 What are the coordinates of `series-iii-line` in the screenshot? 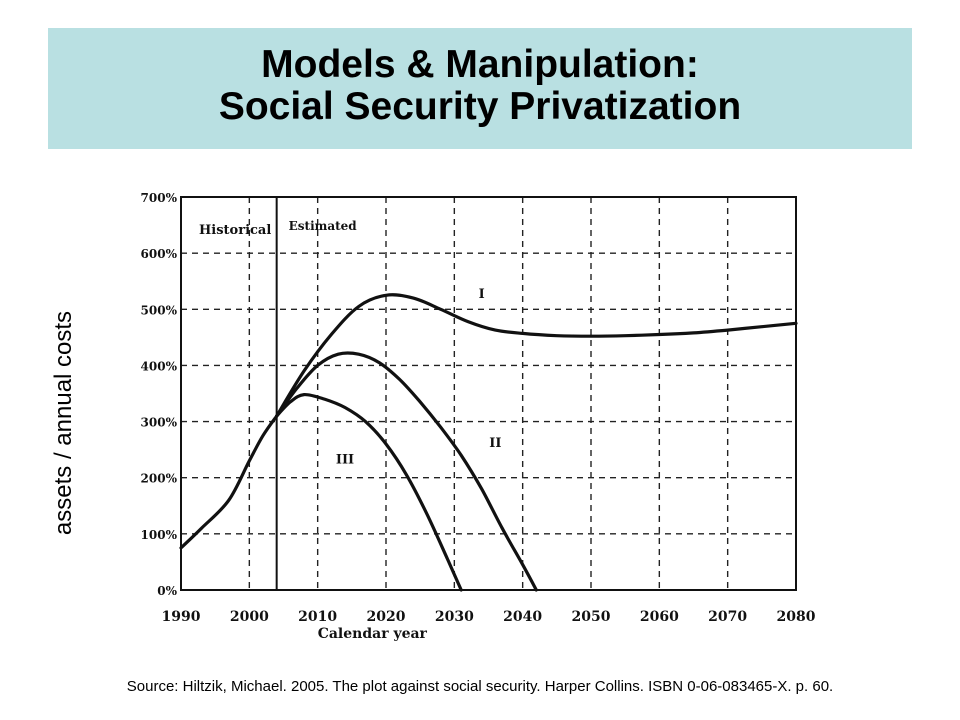 It's located at (369, 492).